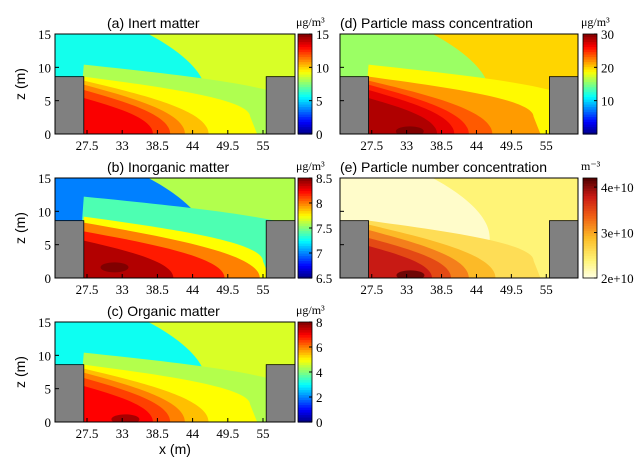 Image resolution: width=640 pixels, height=458 pixels. What do you see at coordinates (157, 433) in the screenshot?
I see `x-tick-label: 38.5` at bounding box center [157, 433].